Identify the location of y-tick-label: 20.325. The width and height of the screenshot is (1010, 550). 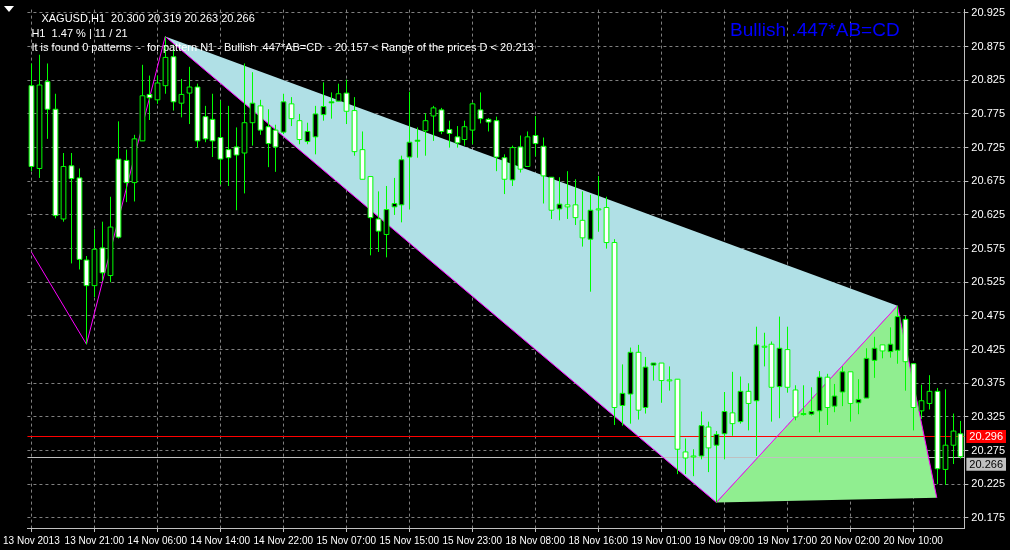
(988, 415).